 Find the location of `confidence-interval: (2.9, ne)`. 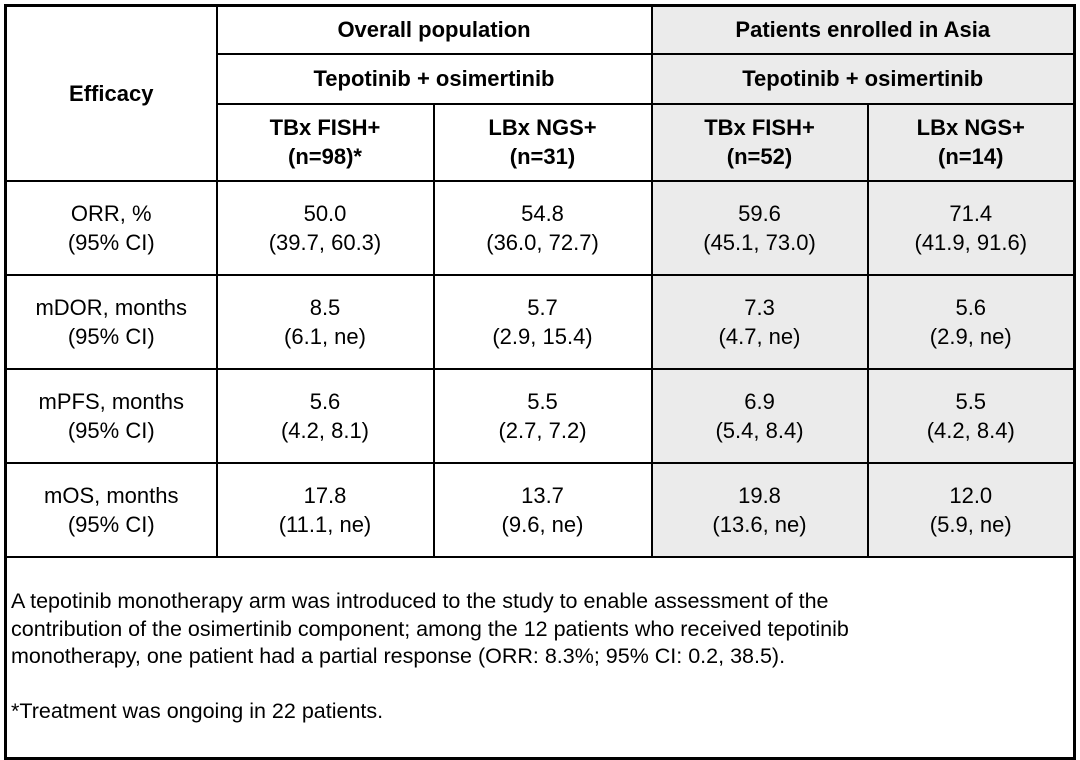

confidence-interval: (2.9, ne) is located at coordinates (970, 336).